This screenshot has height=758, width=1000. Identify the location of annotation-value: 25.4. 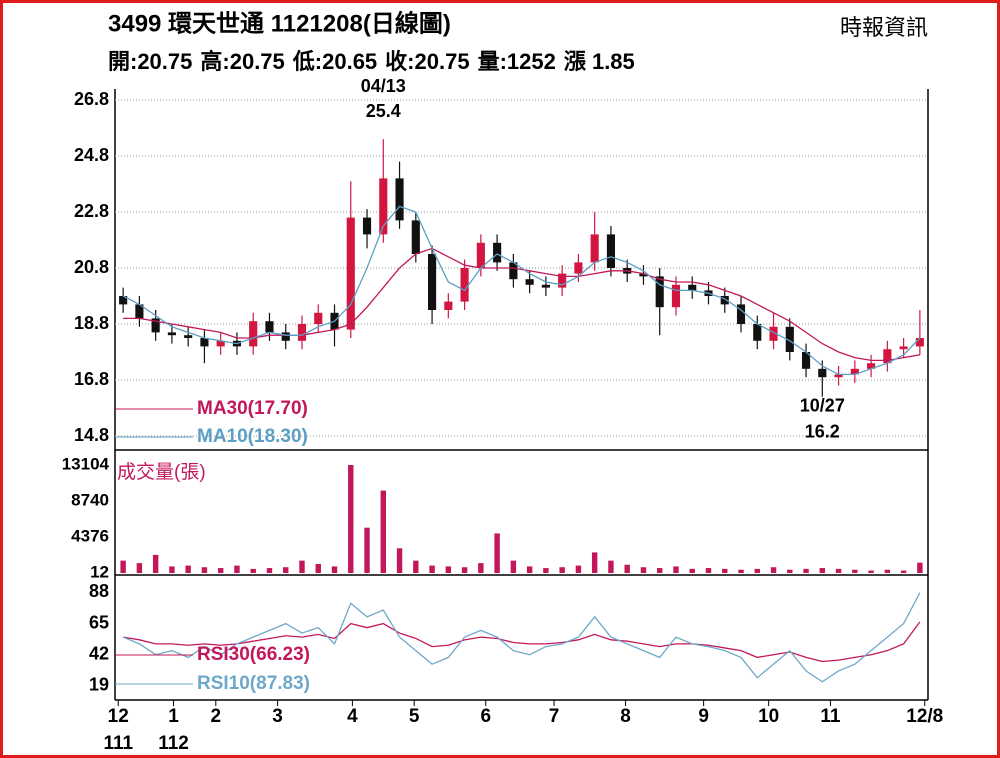
(383, 111).